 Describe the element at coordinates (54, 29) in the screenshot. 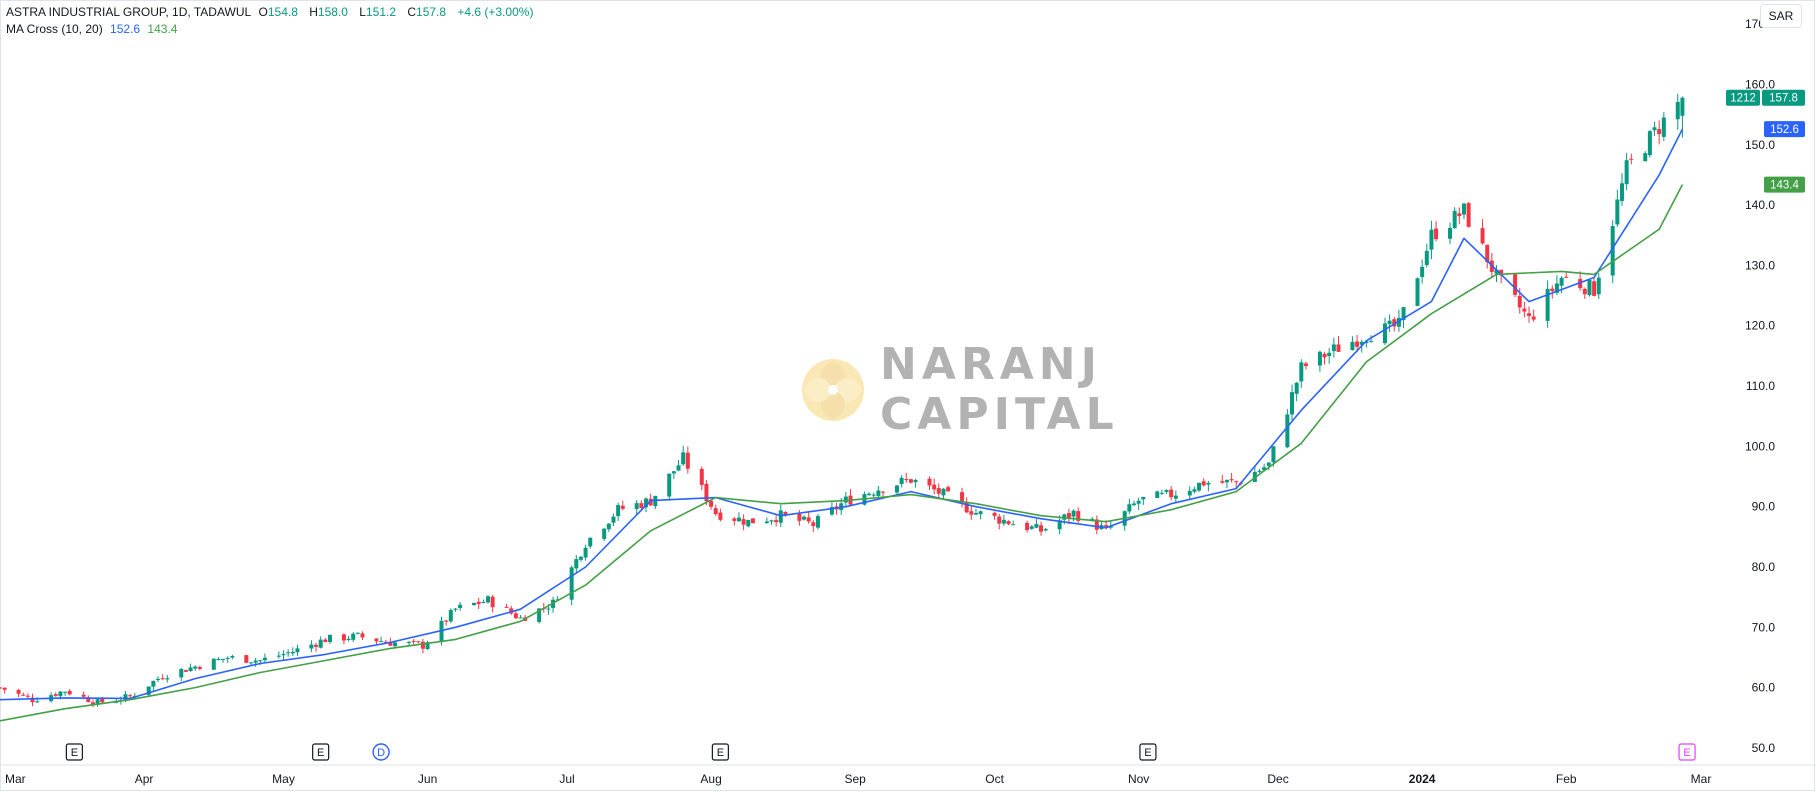

I see `indicator-title: MA Cross (10, 20)` at that location.